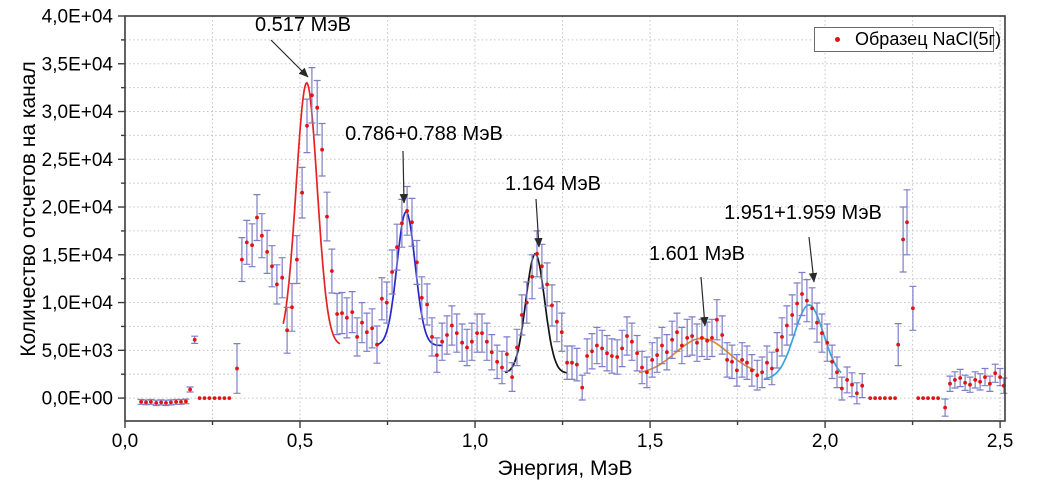 This screenshot has width=1051, height=495. Describe the element at coordinates (77, 399) in the screenshot. I see `y-tick-label: 0,0E+00` at that location.